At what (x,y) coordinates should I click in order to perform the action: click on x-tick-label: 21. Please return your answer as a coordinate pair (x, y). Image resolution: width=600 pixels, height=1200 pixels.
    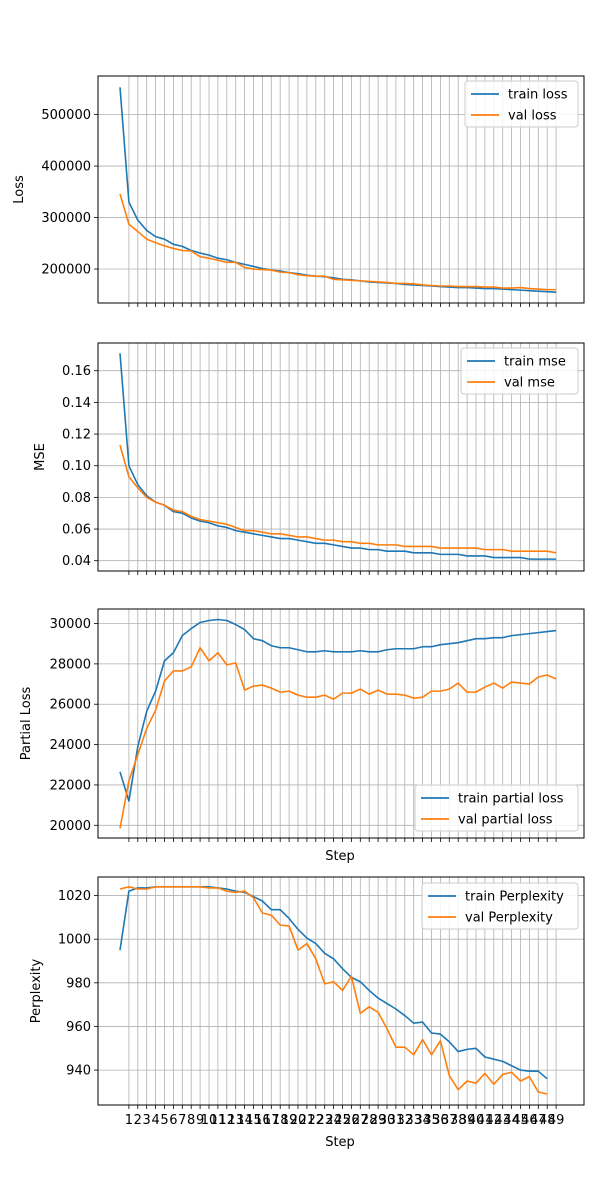
    Looking at the image, I should click on (307, 1120).